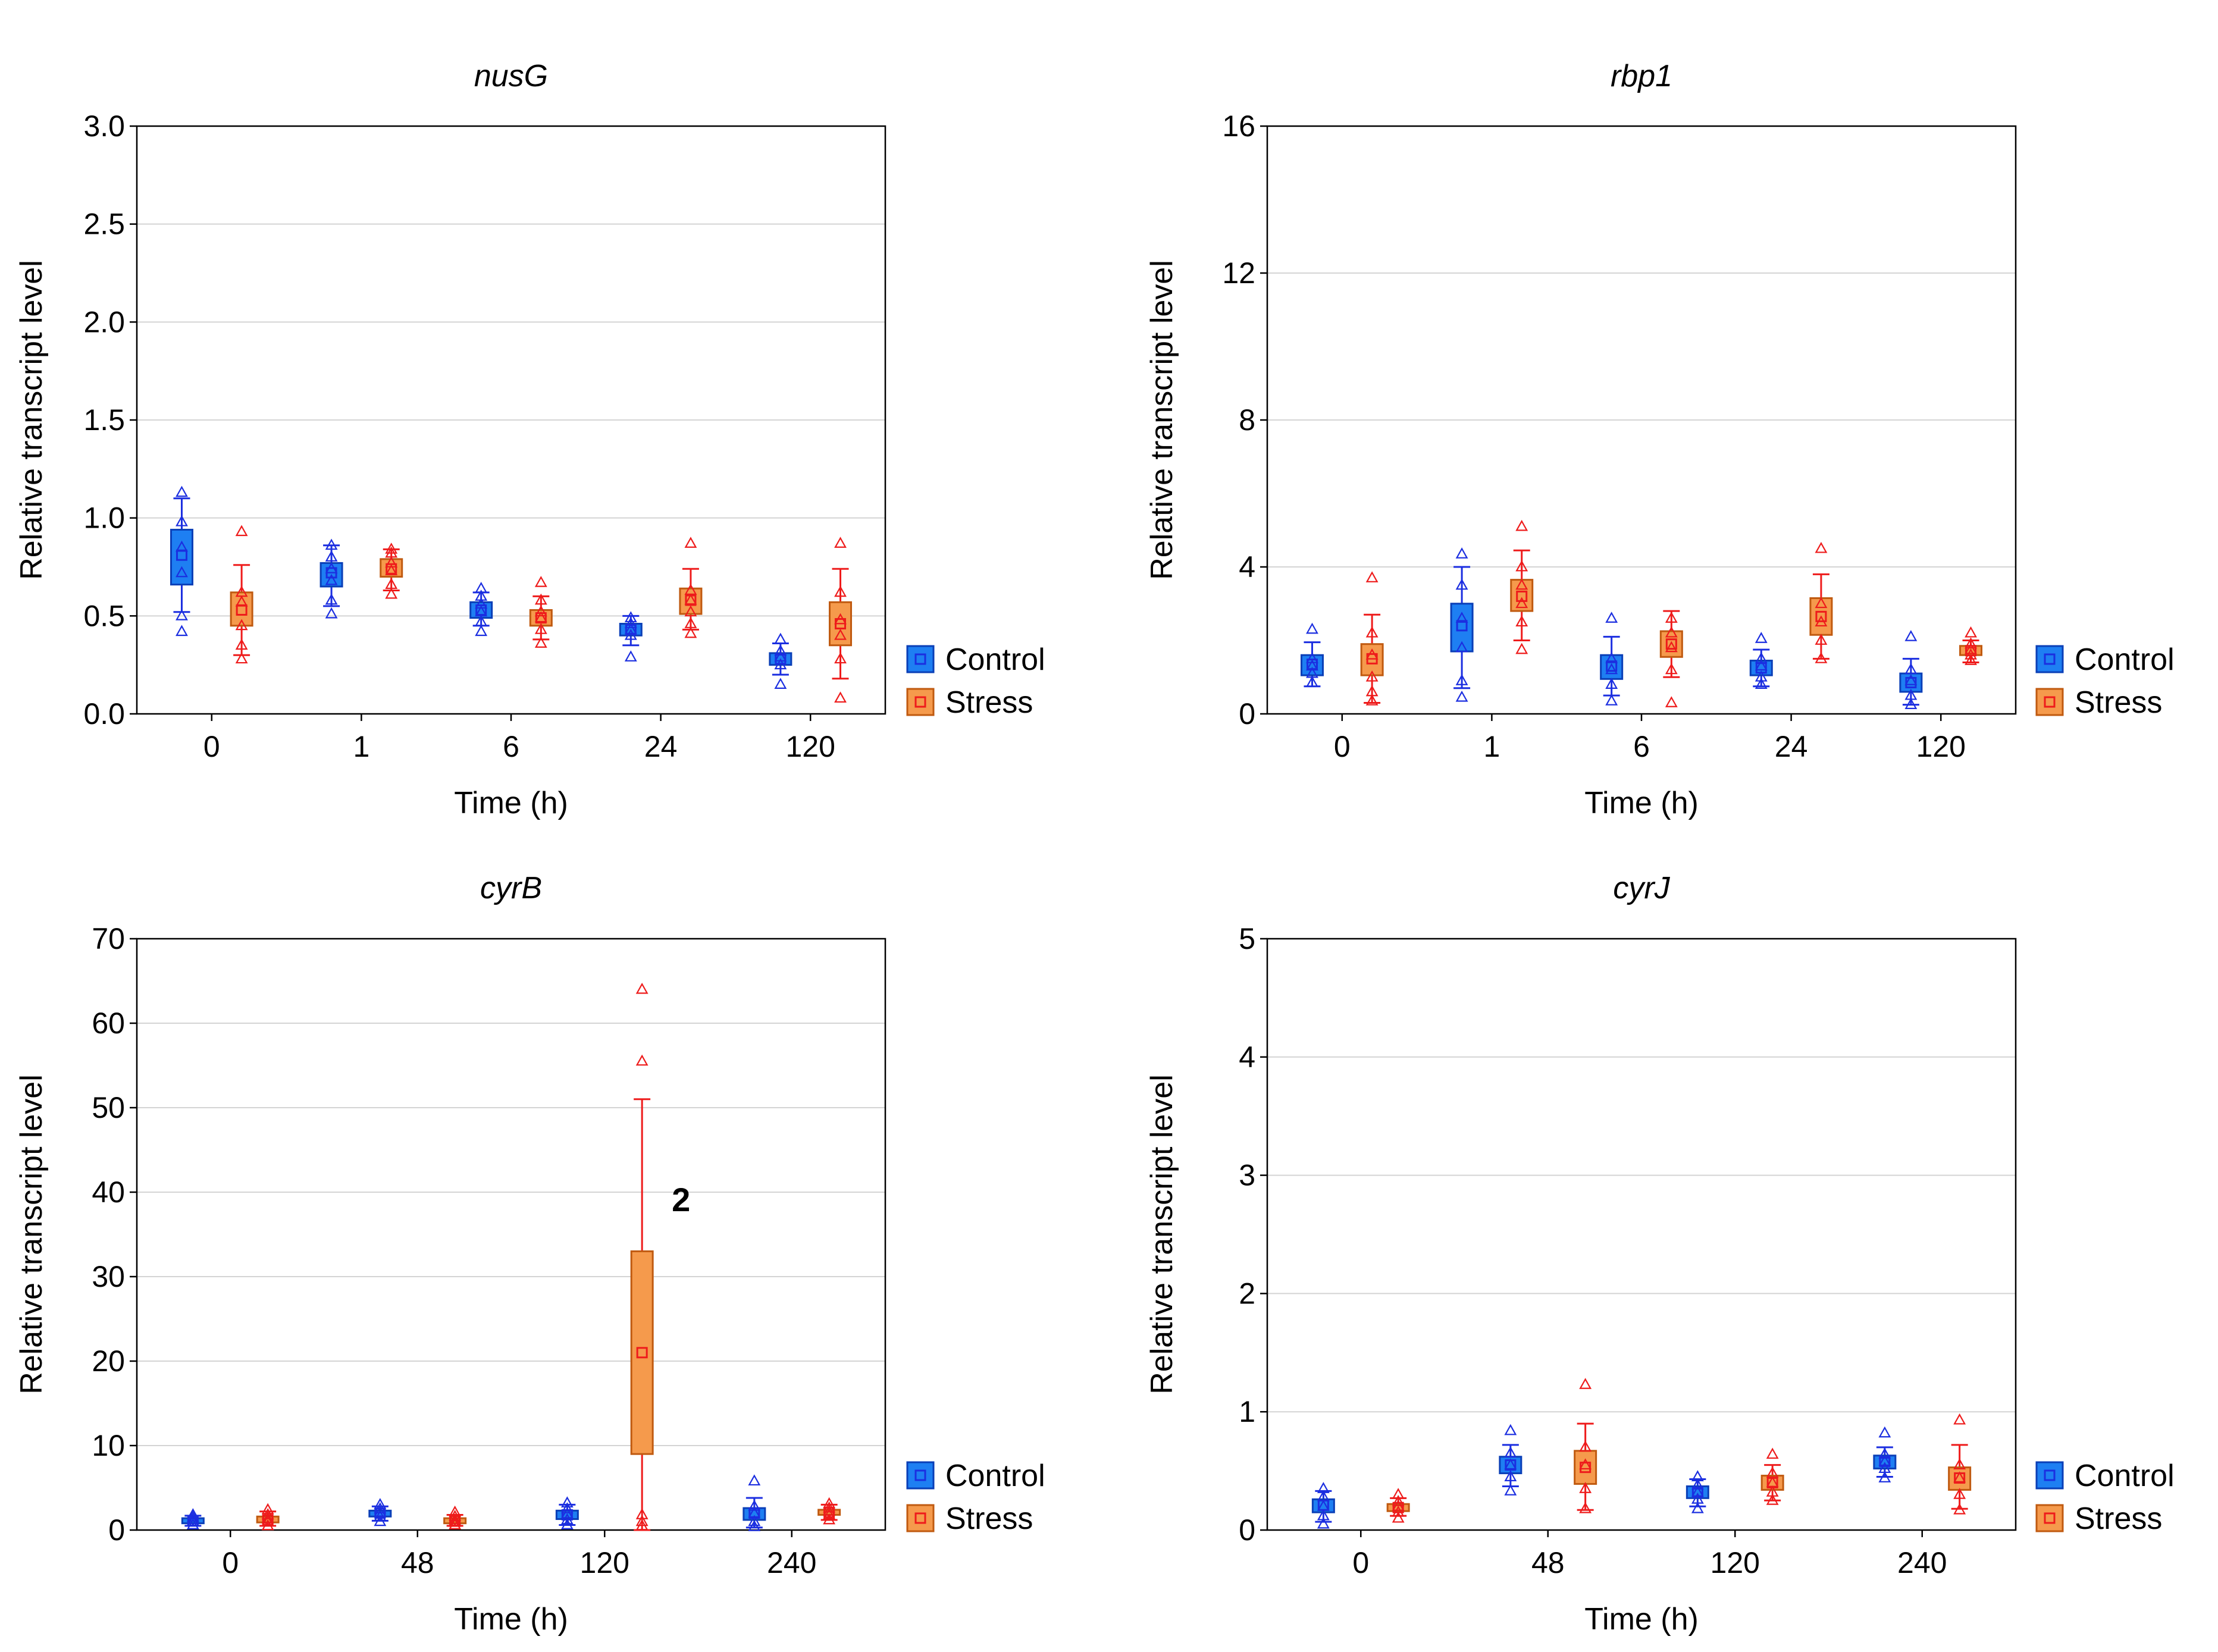  I want to click on x-tick-label: 6, so click(1641, 746).